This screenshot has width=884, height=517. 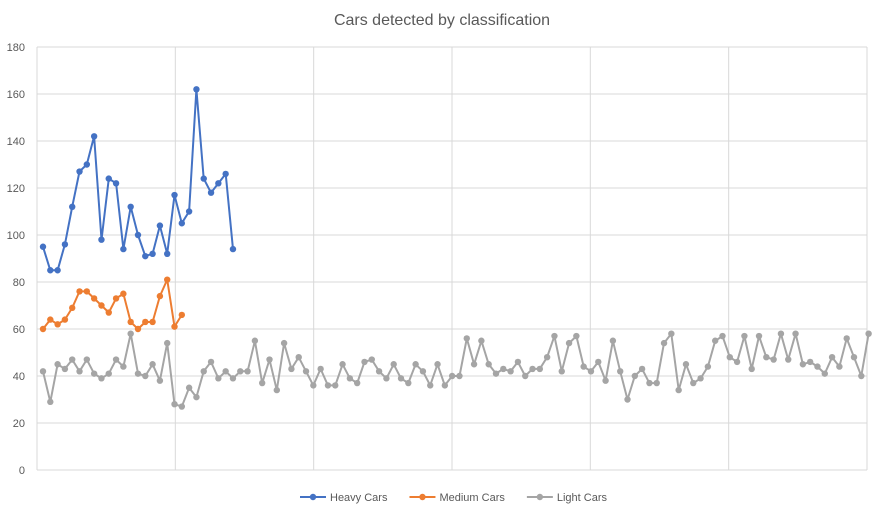 I want to click on y-tick-label: 160, so click(x=16, y=95).